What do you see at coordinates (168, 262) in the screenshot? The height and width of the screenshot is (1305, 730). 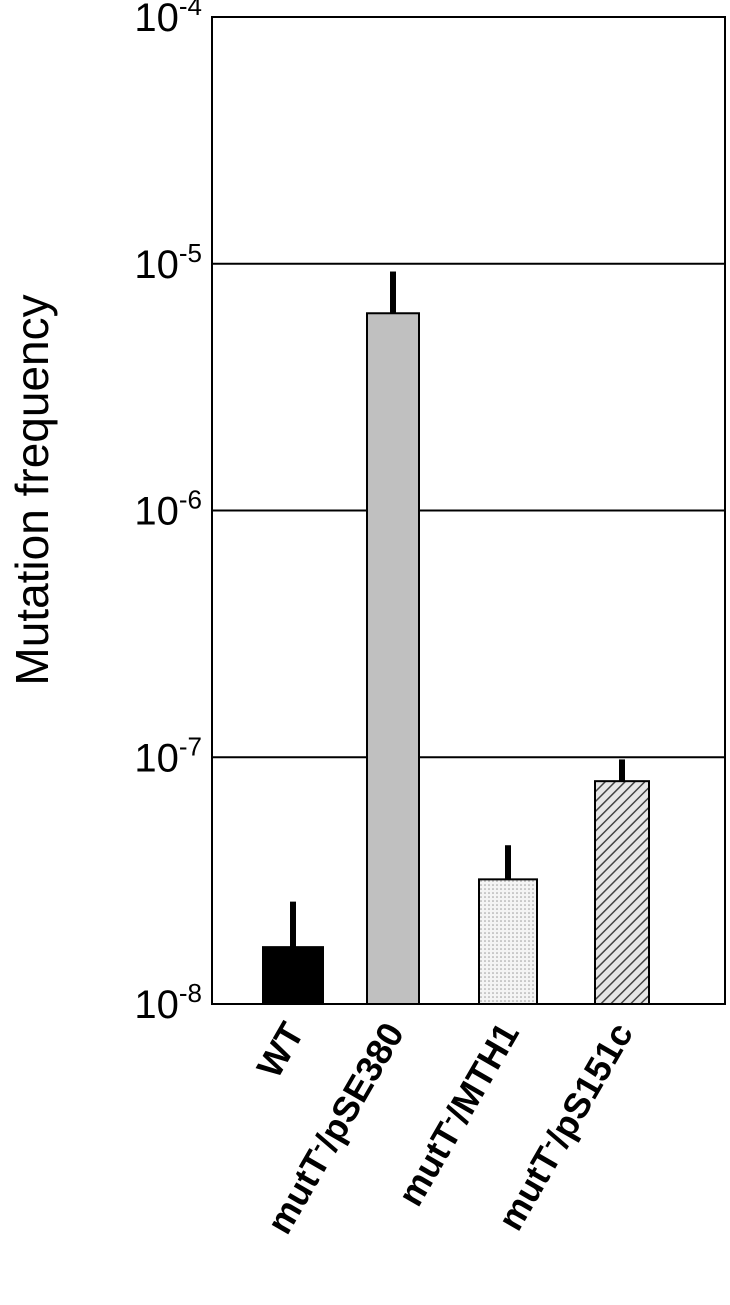 I see `y-tick-label: 10⁻⁵` at bounding box center [168, 262].